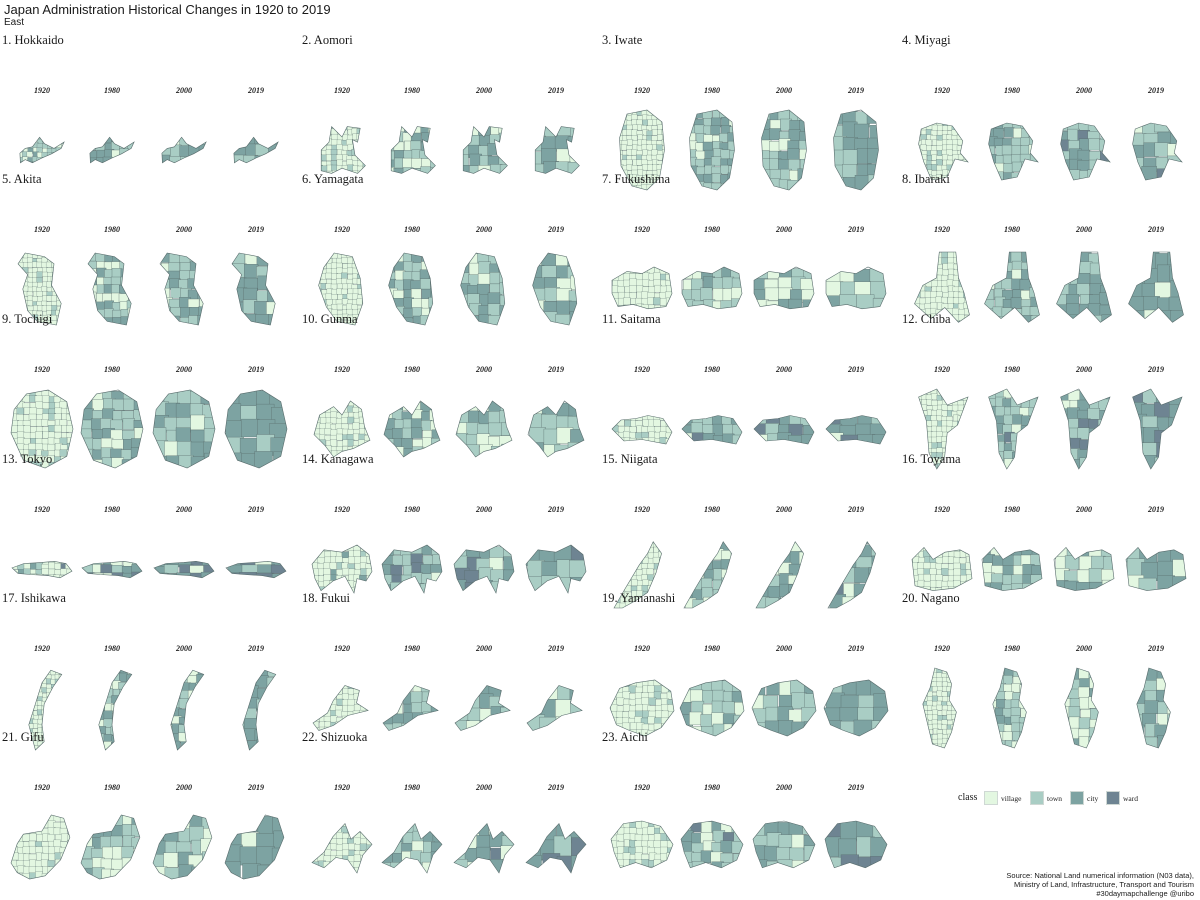  Describe the element at coordinates (931, 459) in the screenshot. I see `prefecture-name: 16. Toyama` at that location.